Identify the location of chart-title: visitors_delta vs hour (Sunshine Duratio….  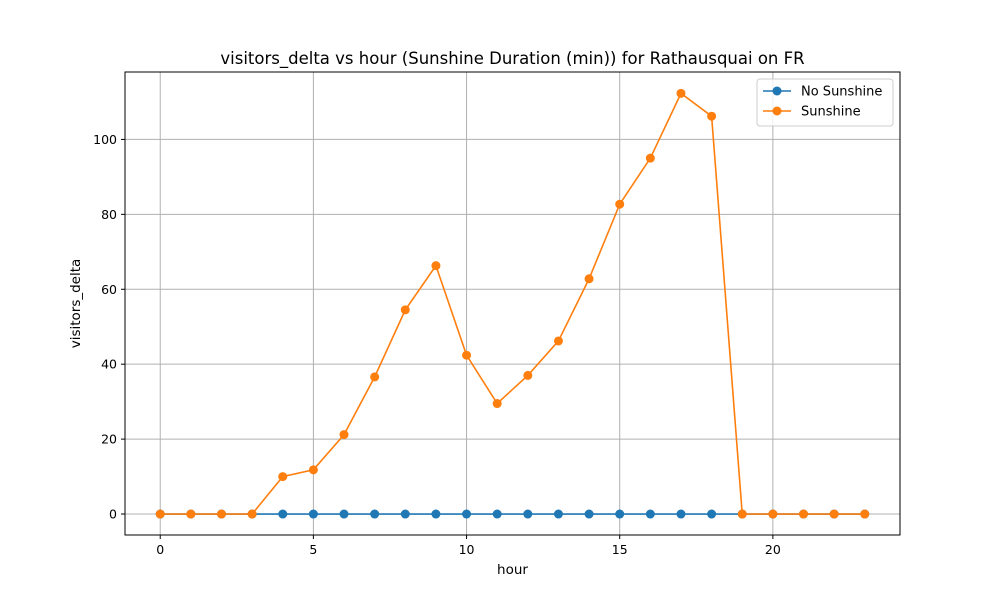
(512, 59).